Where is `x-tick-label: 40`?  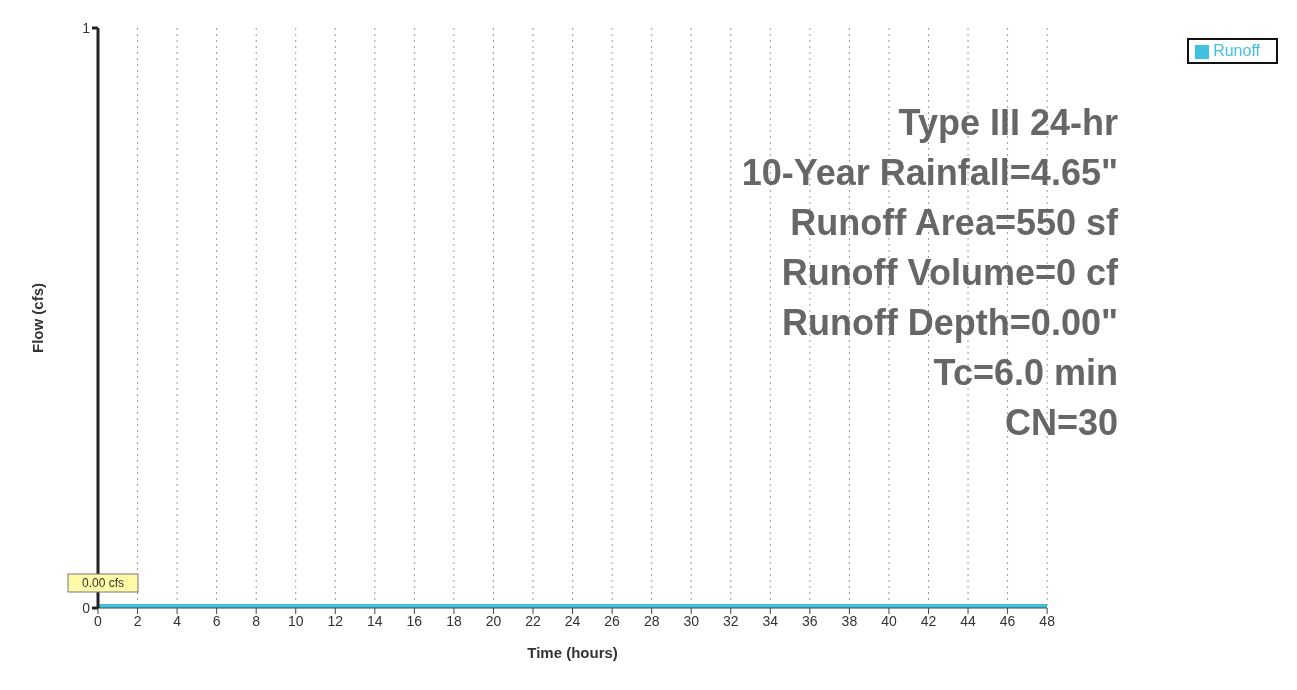
x-tick-label: 40 is located at coordinates (889, 620).